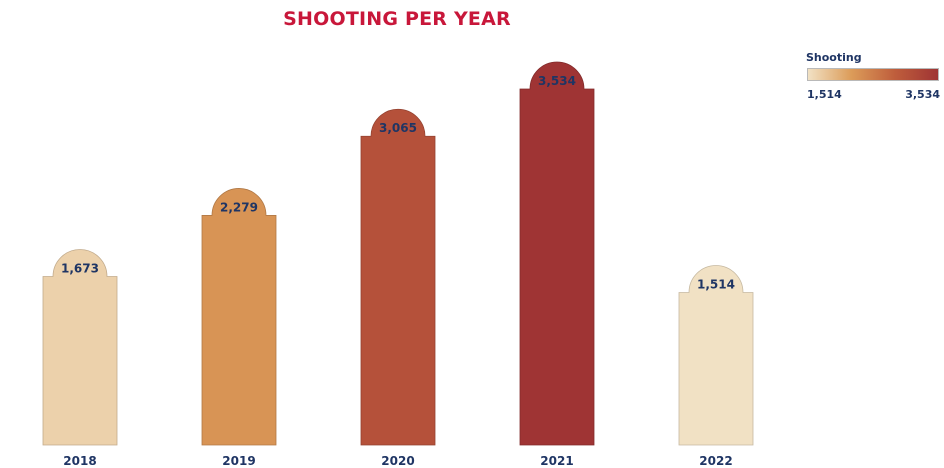 This screenshot has width=944, height=468. I want to click on color-legend: Shooting 1,514 3,534, so click(873, 77).